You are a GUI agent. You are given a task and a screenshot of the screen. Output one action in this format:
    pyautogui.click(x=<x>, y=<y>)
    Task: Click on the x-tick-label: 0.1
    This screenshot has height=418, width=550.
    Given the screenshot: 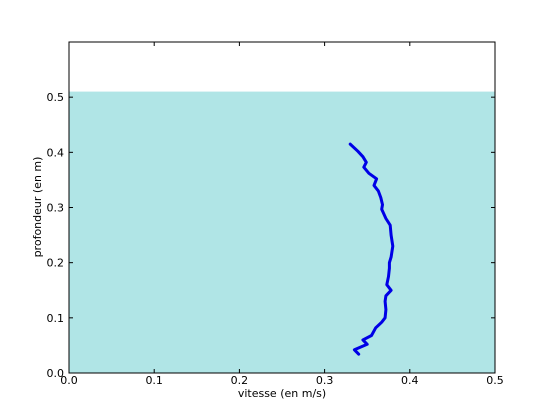 What is the action you would take?
    pyautogui.click(x=154, y=380)
    